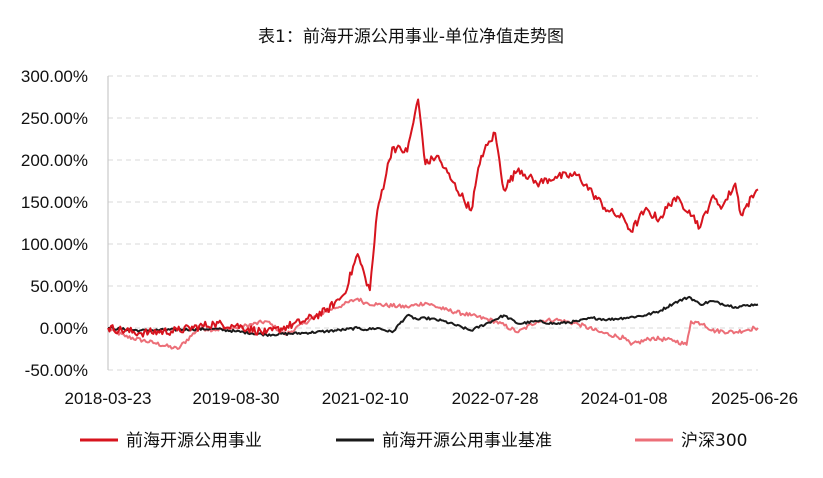 The height and width of the screenshot is (478, 823). I want to click on x-tick-label: 2019-08-30, so click(236, 398).